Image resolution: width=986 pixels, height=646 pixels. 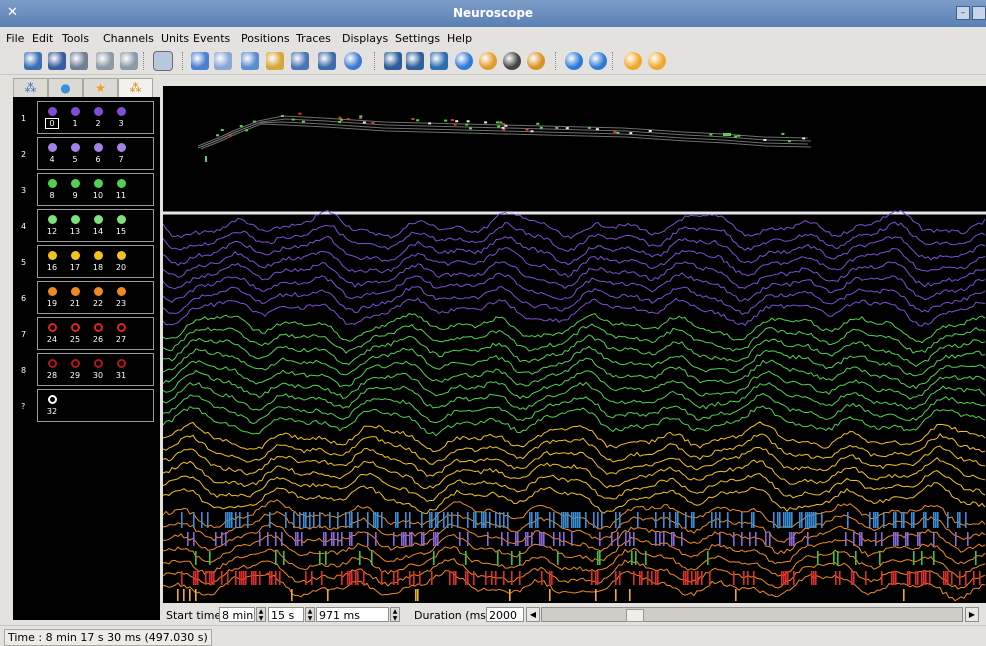 What do you see at coordinates (752, 614) in the screenshot?
I see `time-scrollbar` at bounding box center [752, 614].